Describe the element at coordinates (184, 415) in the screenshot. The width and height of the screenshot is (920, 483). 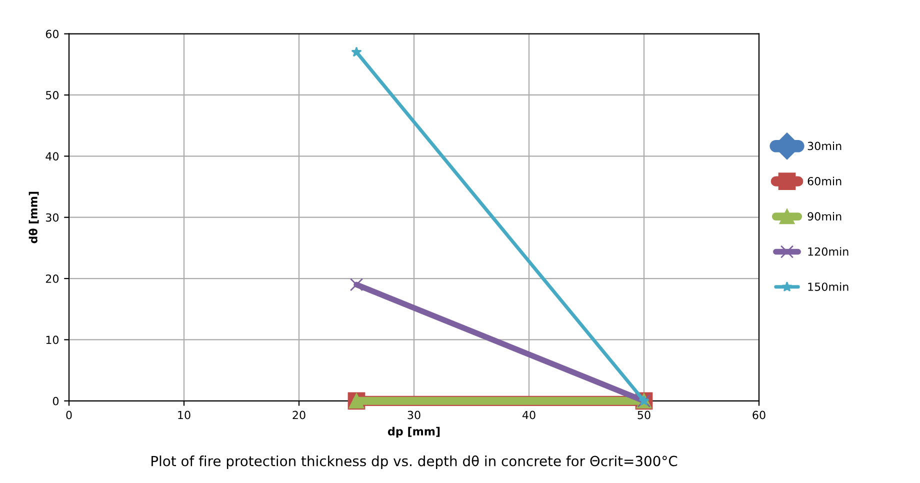
I see `x-tick-label: 10` at that location.